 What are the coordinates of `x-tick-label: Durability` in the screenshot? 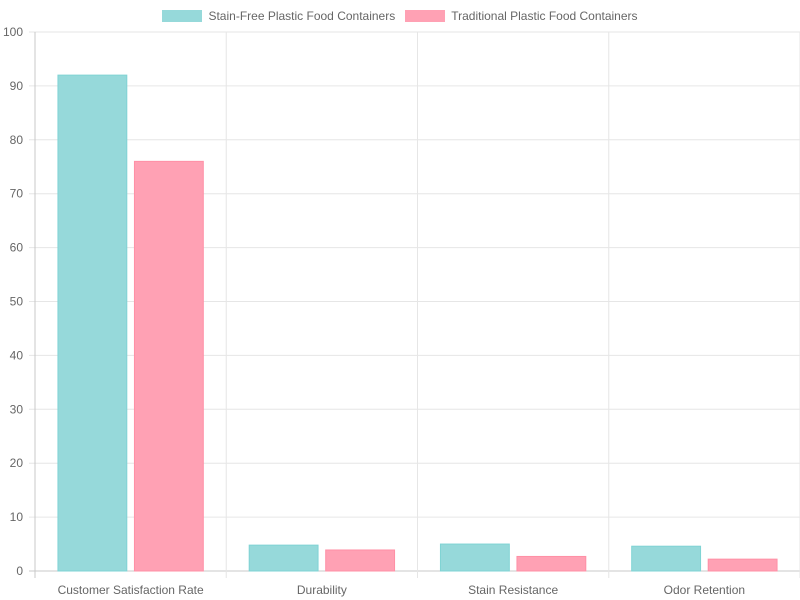 It's located at (322, 590).